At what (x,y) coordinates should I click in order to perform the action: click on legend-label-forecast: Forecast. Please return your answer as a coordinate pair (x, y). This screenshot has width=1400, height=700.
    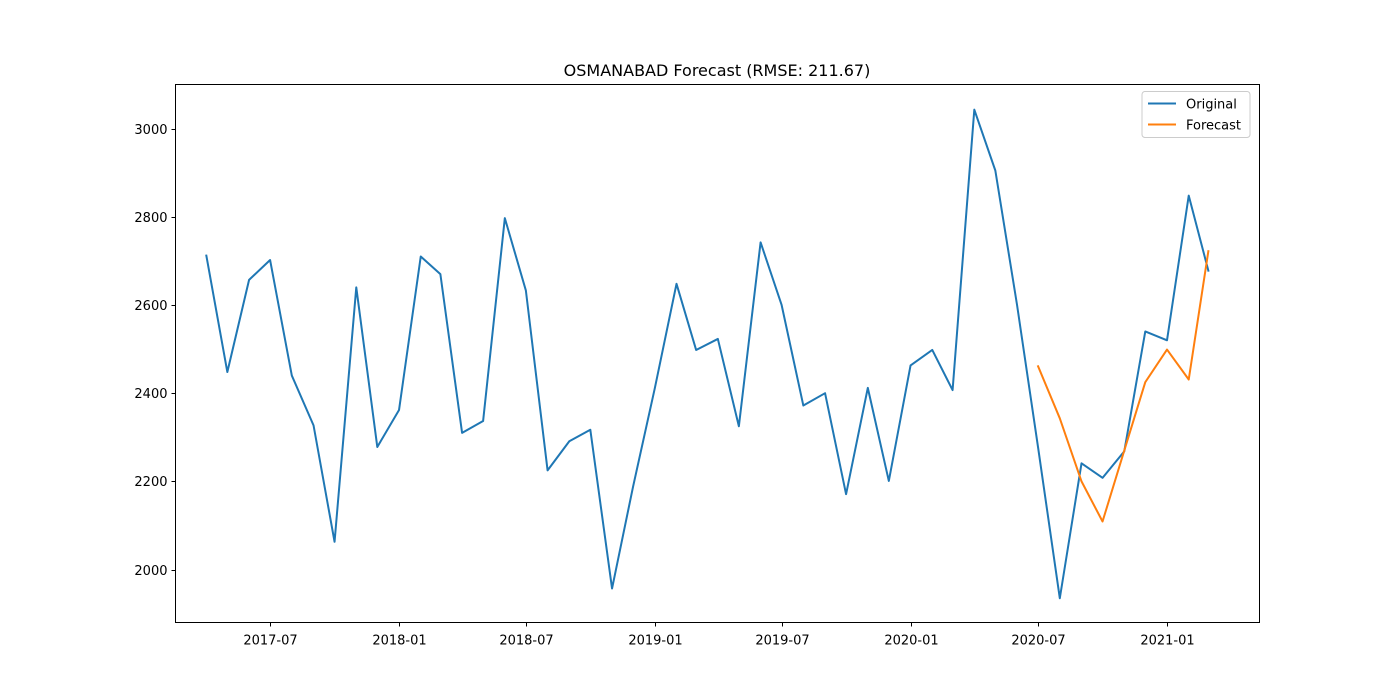
    Looking at the image, I should click on (1213, 126).